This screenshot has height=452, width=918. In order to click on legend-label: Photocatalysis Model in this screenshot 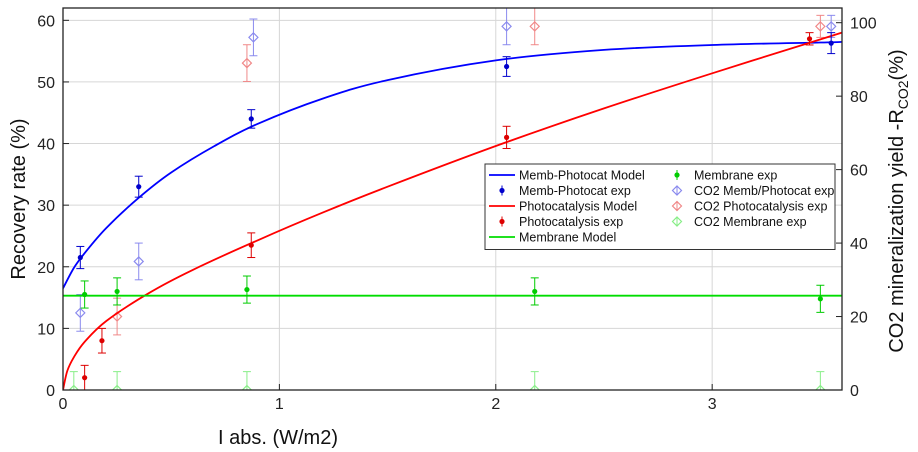, I will do `click(578, 207)`.